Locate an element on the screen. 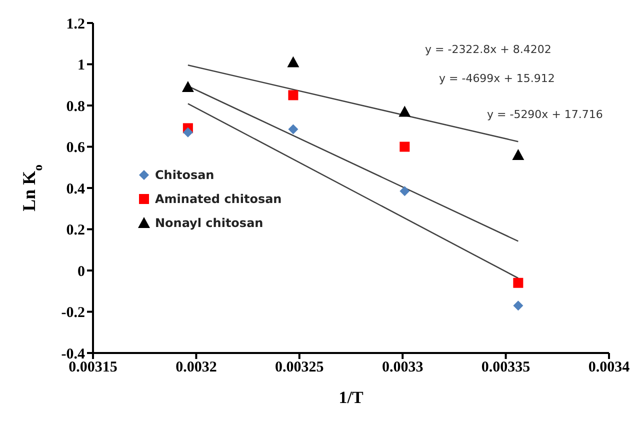  annotation: y = -4699x + 15.912 is located at coordinates (497, 78).